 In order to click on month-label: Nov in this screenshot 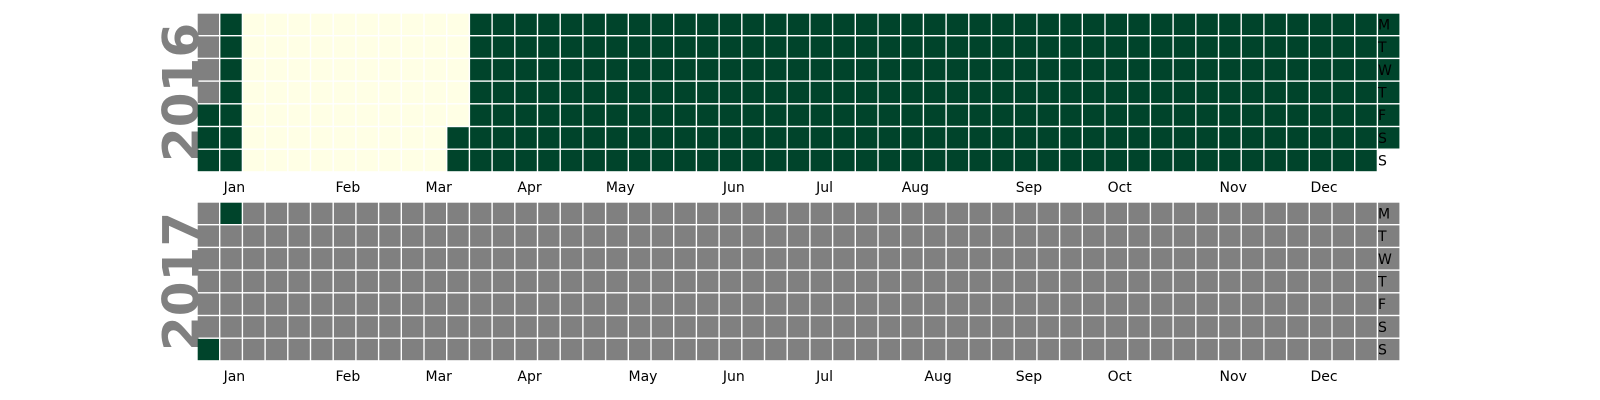, I will do `click(1233, 188)`.